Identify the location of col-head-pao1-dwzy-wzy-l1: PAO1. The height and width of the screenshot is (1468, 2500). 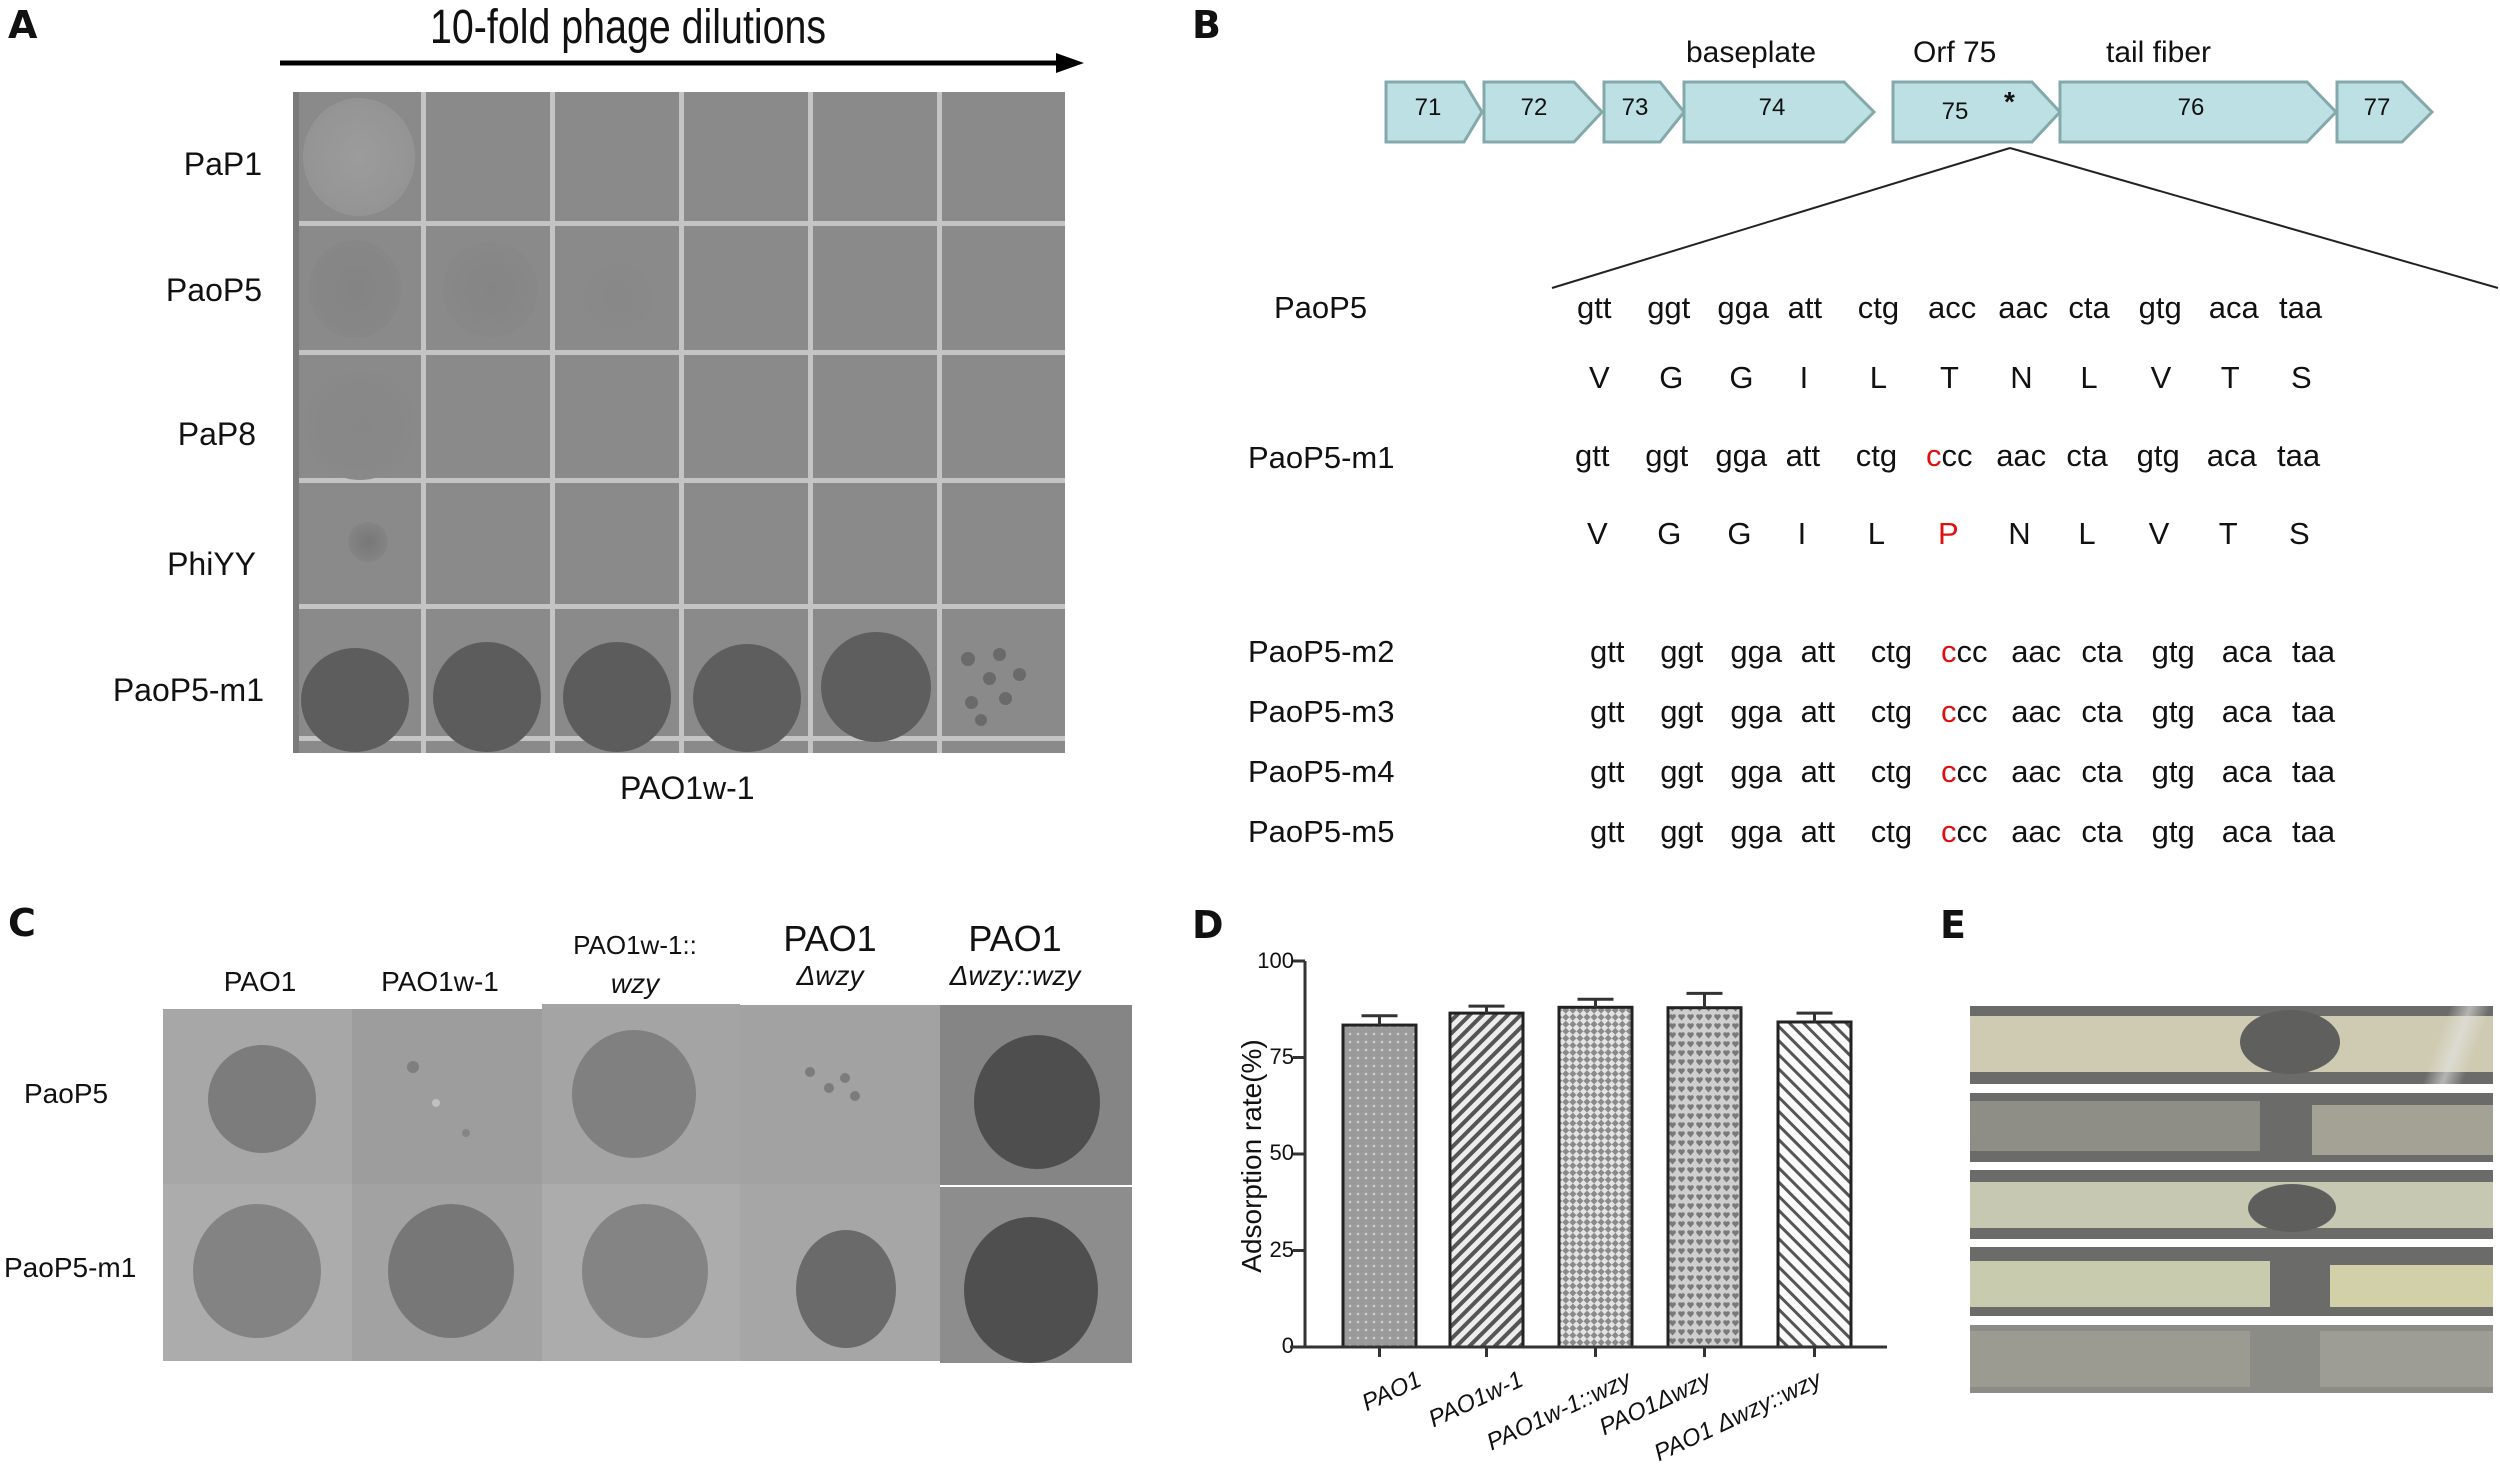
(1015, 938).